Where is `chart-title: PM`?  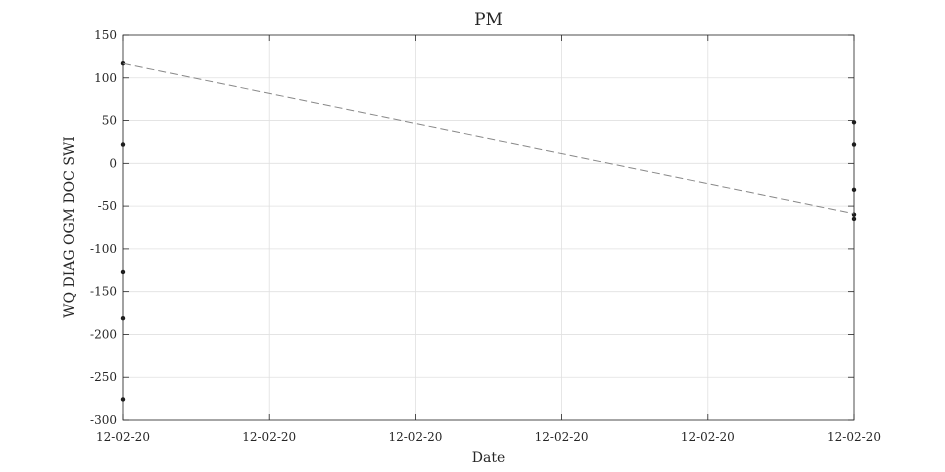 chart-title: PM is located at coordinates (488, 20).